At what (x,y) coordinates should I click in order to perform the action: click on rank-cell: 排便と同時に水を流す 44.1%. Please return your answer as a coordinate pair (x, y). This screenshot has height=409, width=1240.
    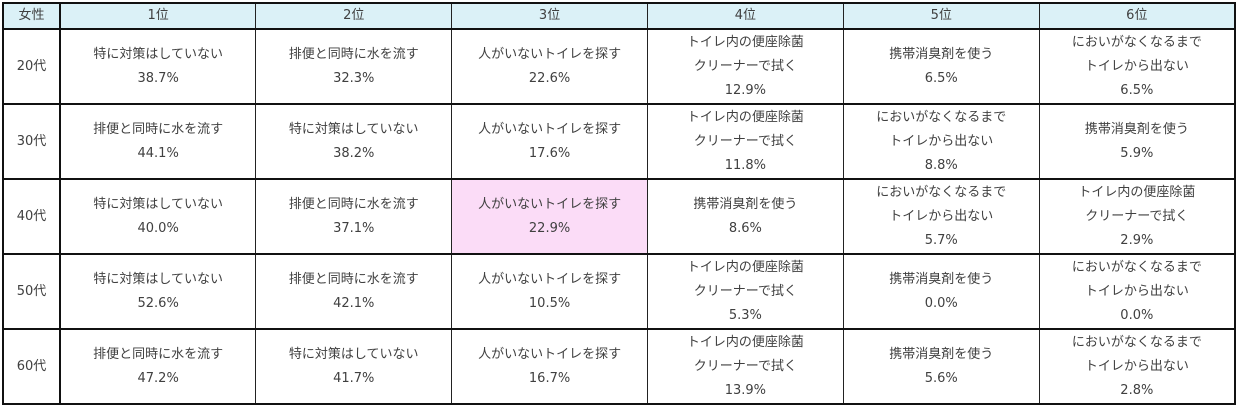
    Looking at the image, I should click on (158, 141).